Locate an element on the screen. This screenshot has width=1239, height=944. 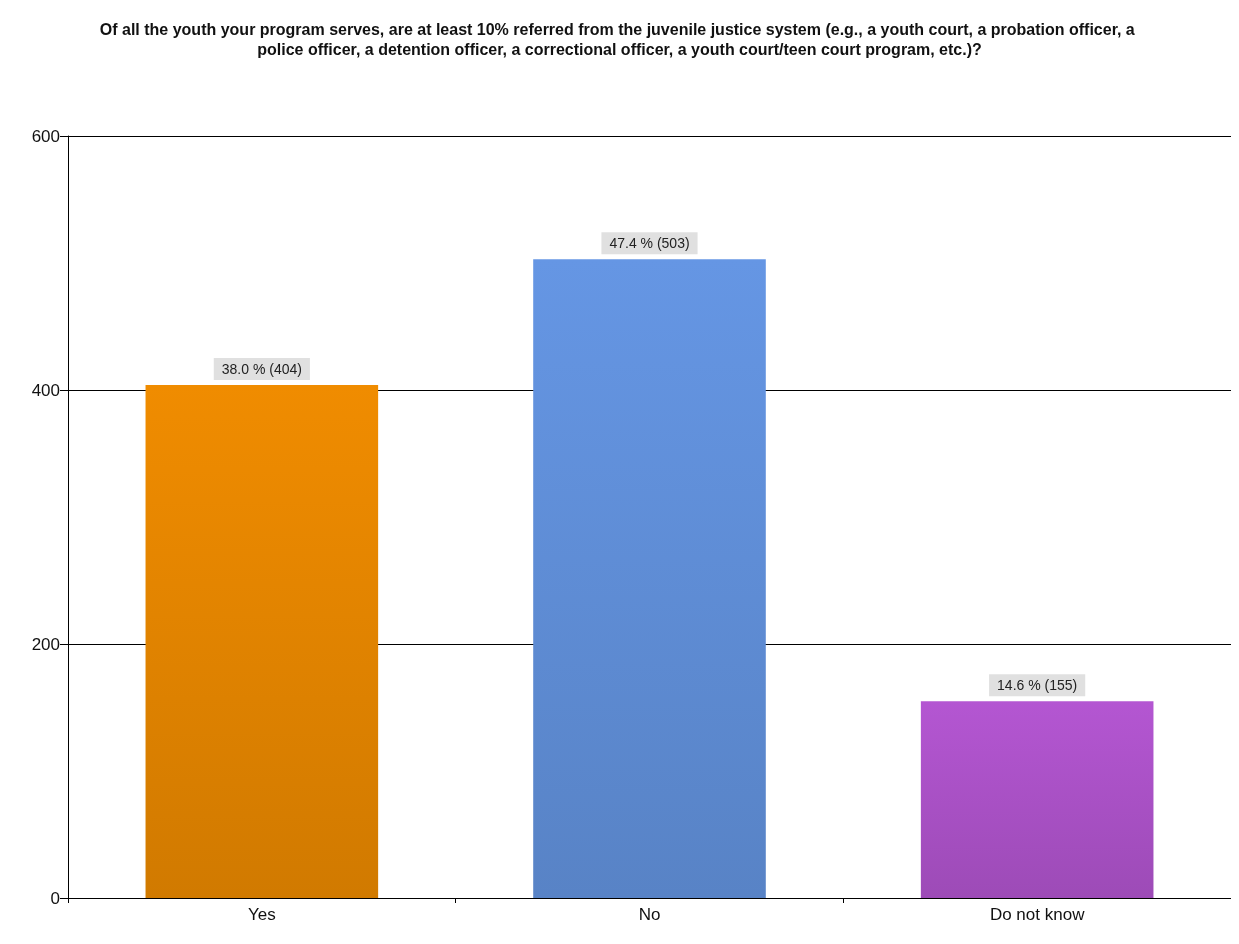
x-tick-label: Yes is located at coordinates (261, 914).